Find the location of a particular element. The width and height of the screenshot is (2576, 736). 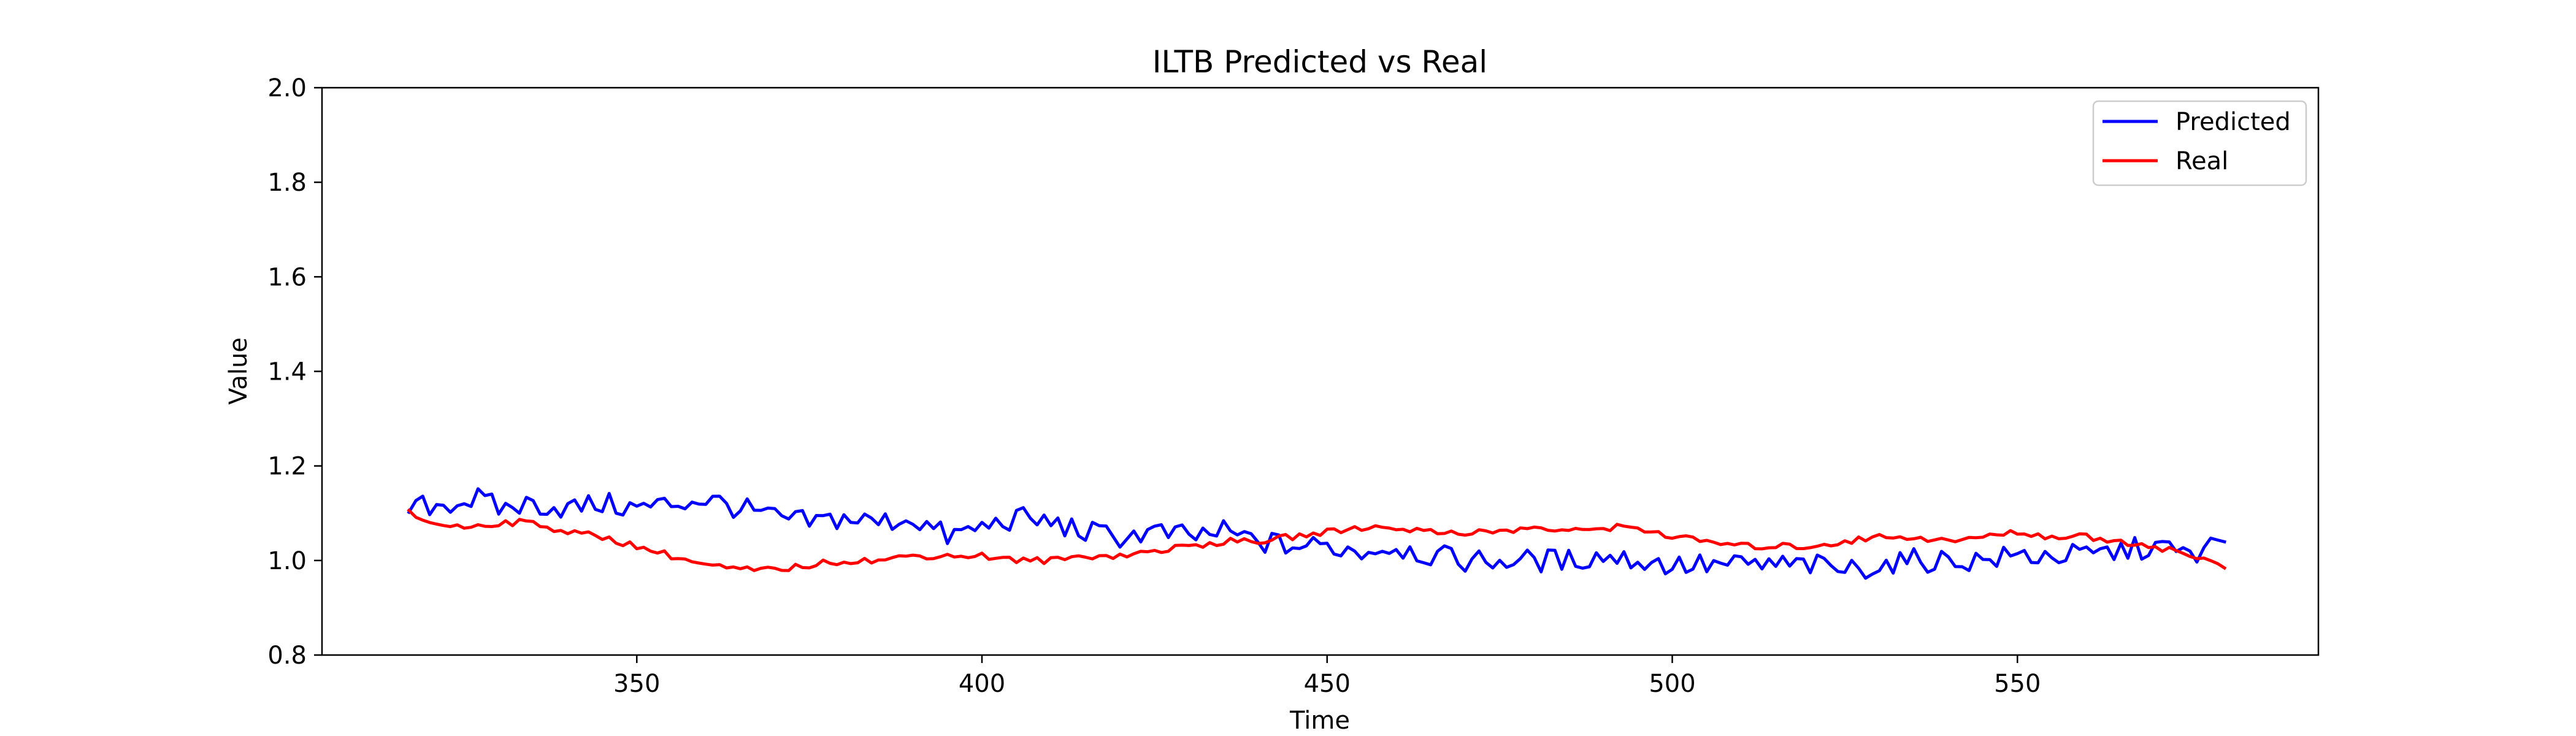

x-tick-label: 500 is located at coordinates (1672, 684).